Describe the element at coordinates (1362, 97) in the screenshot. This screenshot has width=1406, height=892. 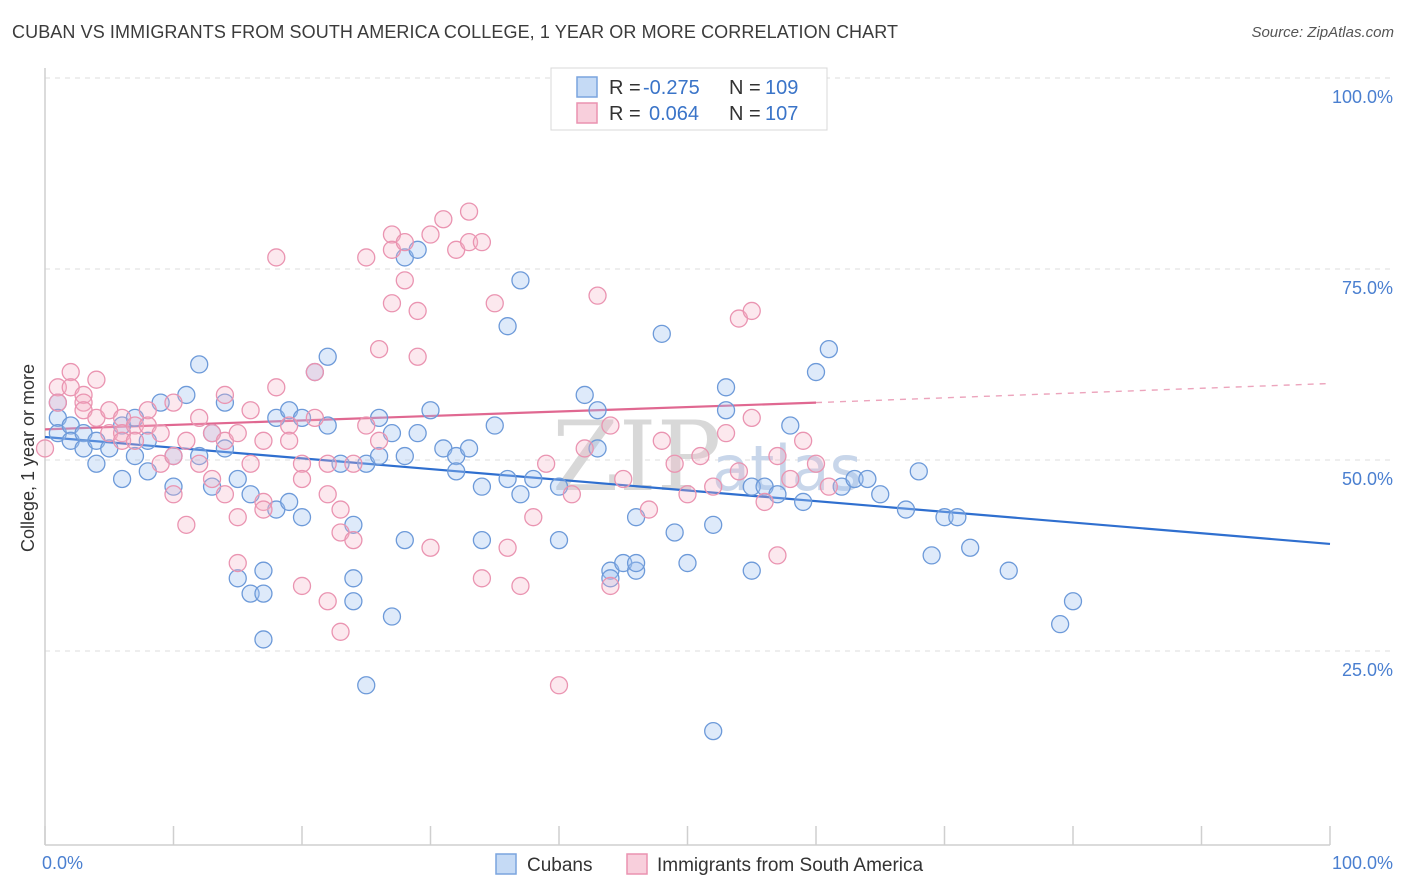
I see `y-tick-label: 100.0%` at that location.